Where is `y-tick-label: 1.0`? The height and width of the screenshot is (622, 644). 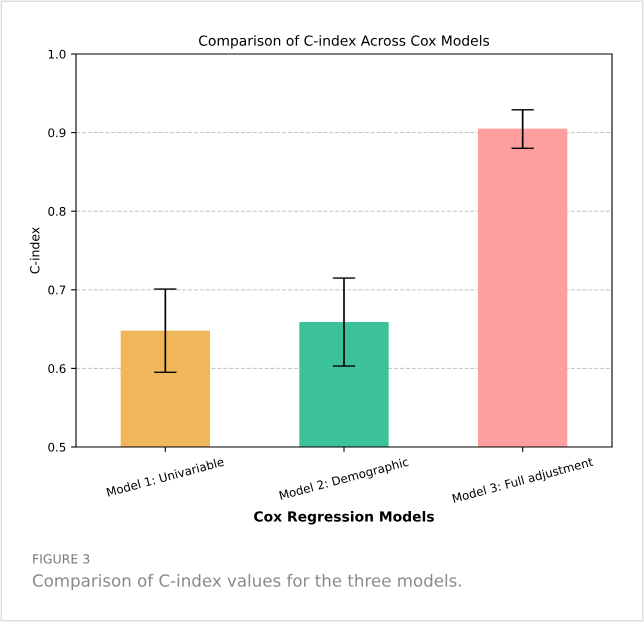
y-tick-label: 1.0 is located at coordinates (57, 54).